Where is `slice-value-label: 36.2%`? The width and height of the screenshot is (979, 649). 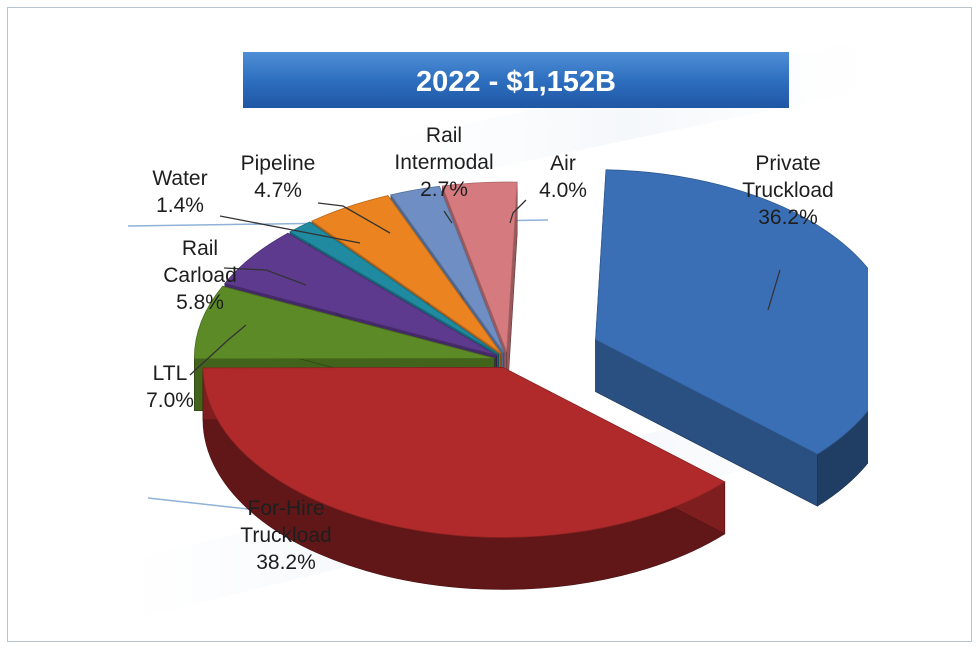
slice-value-label: 36.2% is located at coordinates (788, 217).